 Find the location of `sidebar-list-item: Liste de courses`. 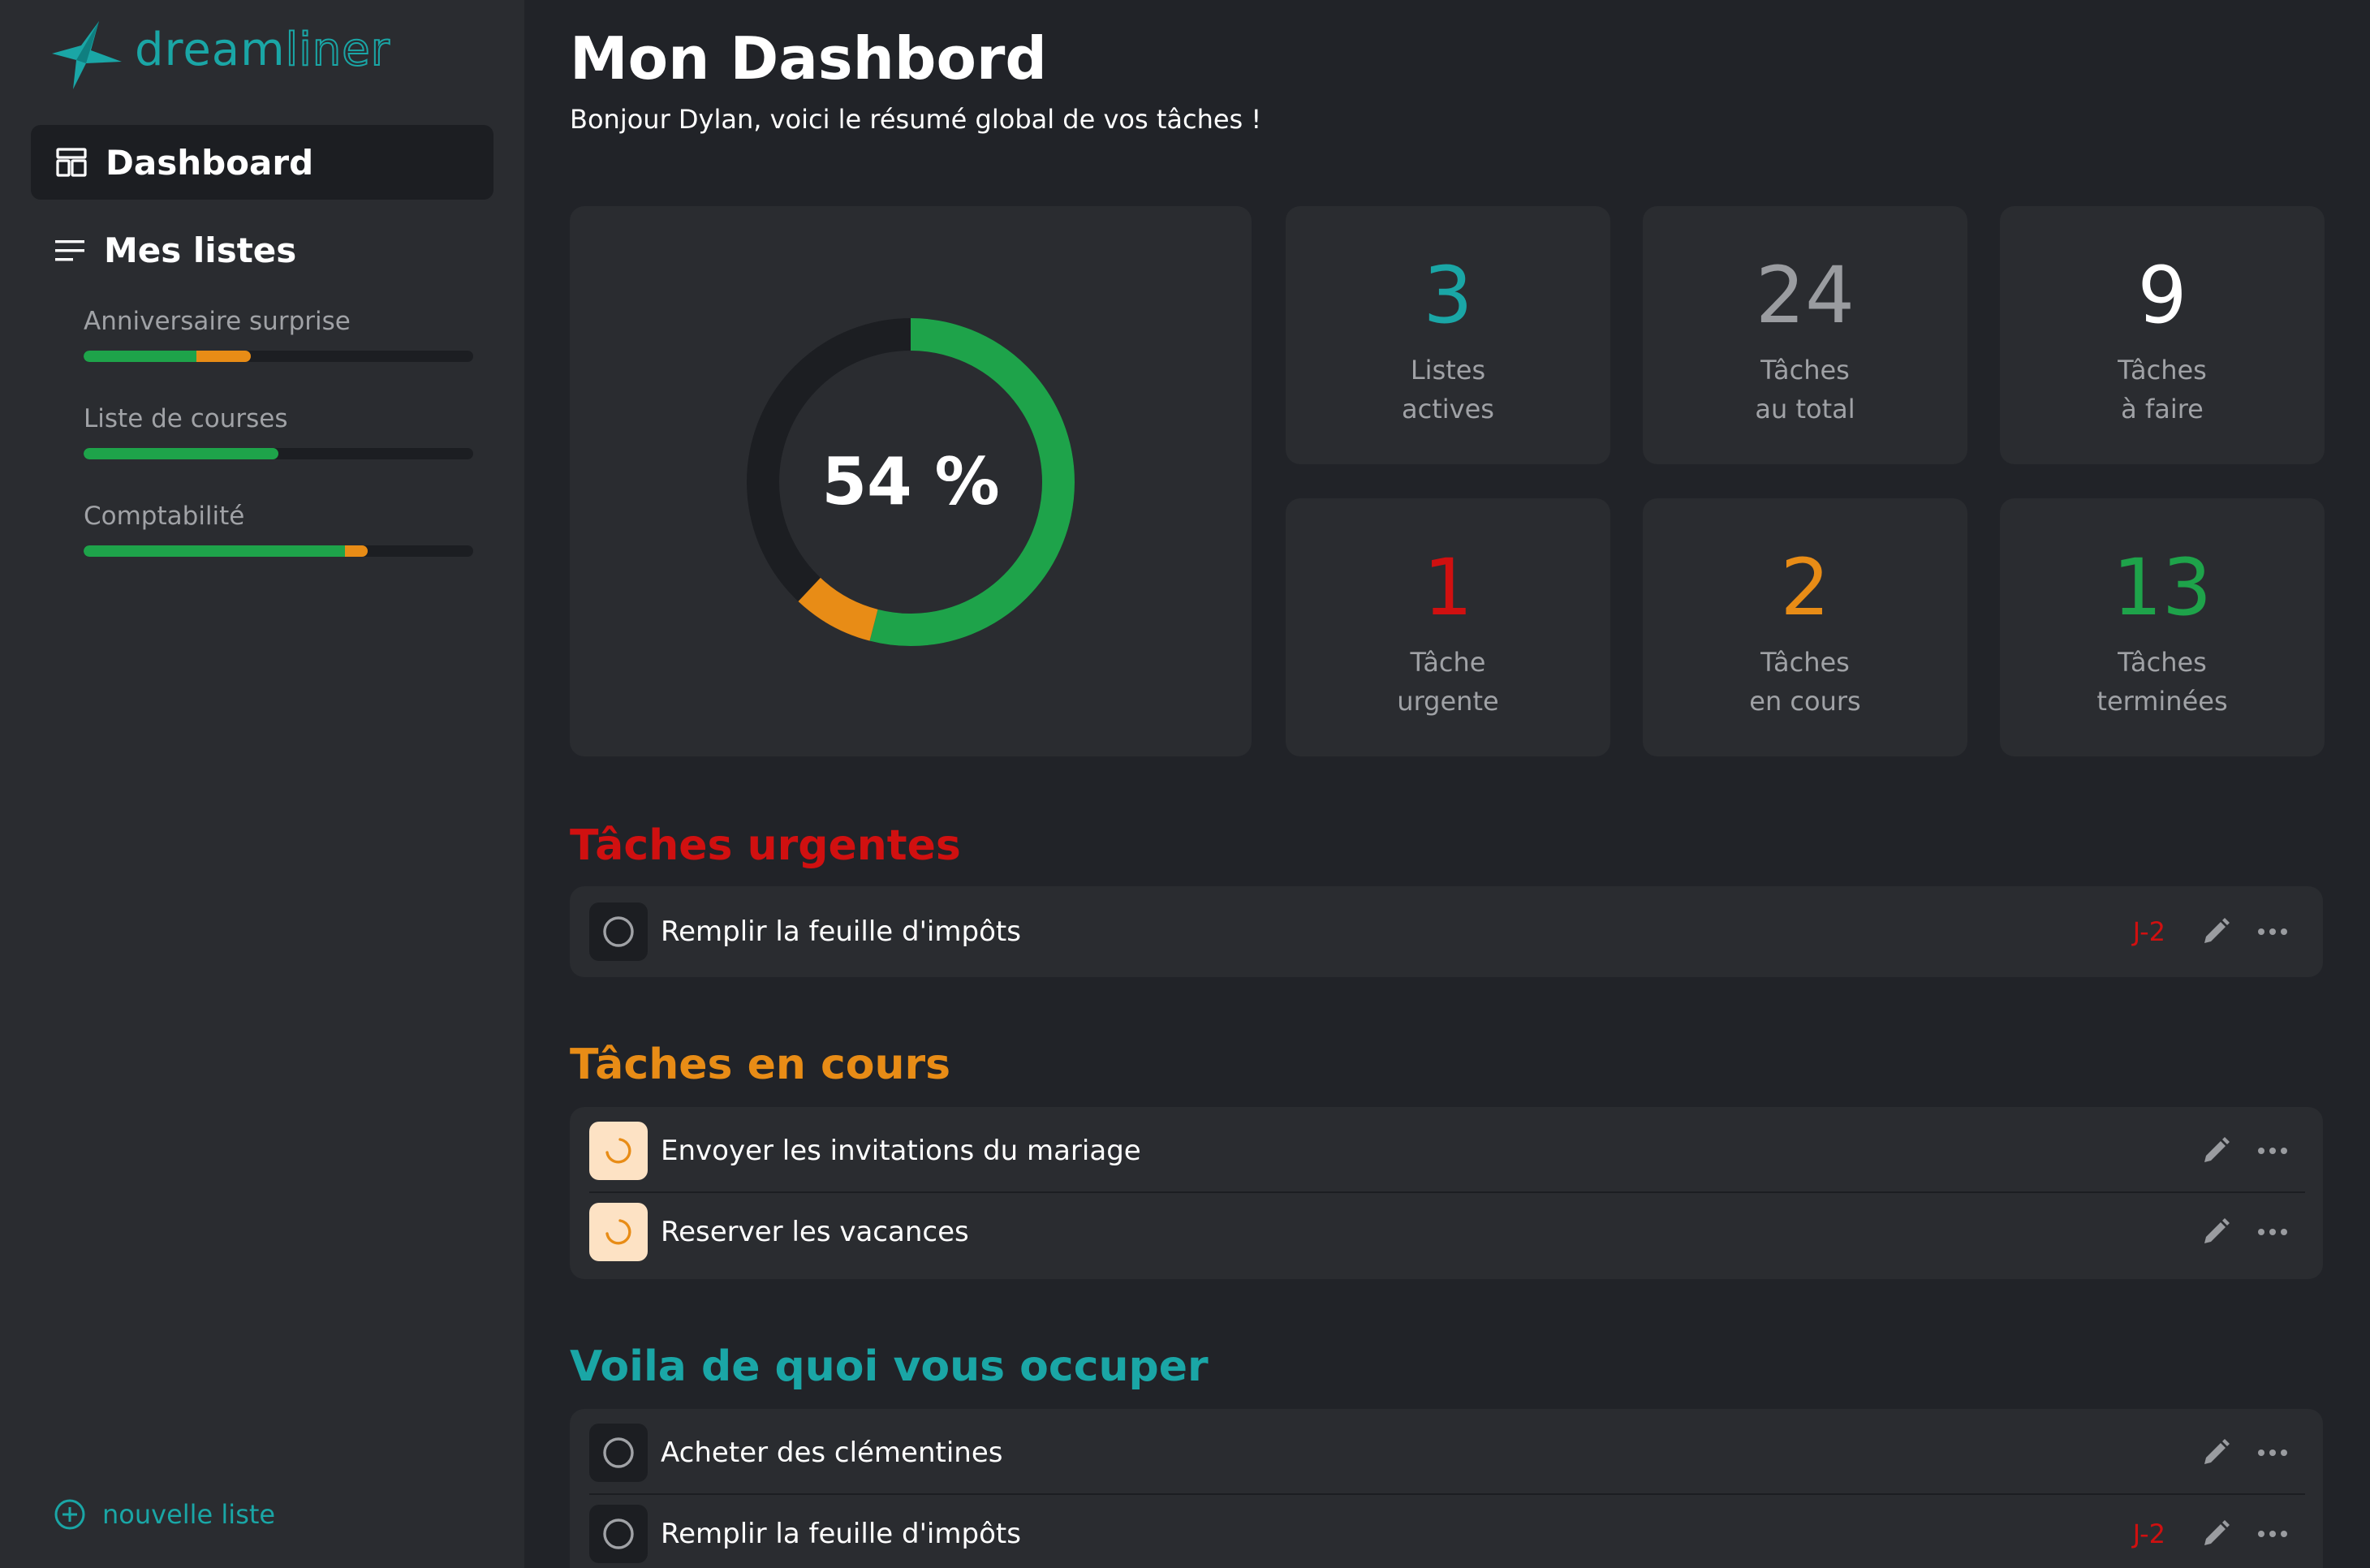

sidebar-list-item: Liste de courses is located at coordinates (278, 432).